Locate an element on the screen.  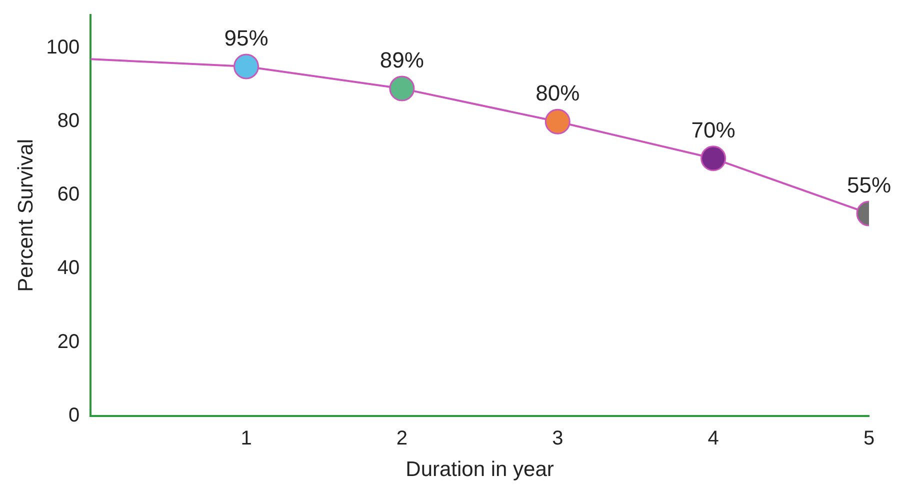
data-label: 70% is located at coordinates (713, 129).